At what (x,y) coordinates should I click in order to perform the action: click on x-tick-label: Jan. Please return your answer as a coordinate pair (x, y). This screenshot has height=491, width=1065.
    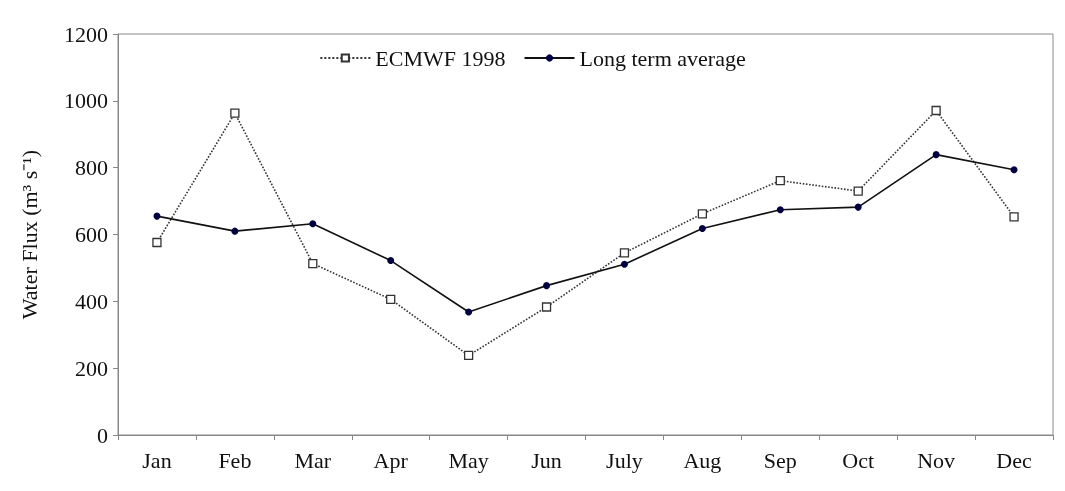
    Looking at the image, I should click on (157, 460).